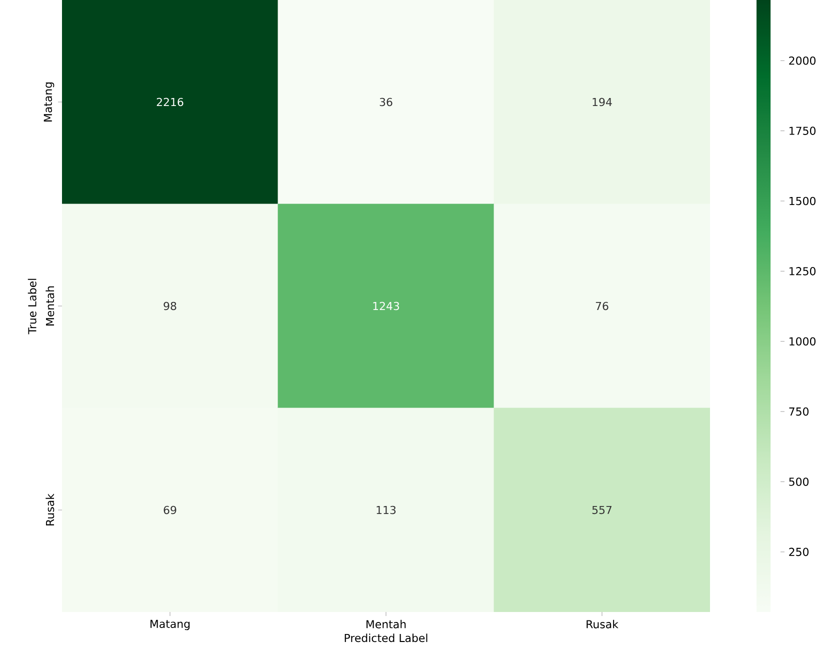 The image size is (828, 663). I want to click on color-bar-label: 2000, so click(802, 60).